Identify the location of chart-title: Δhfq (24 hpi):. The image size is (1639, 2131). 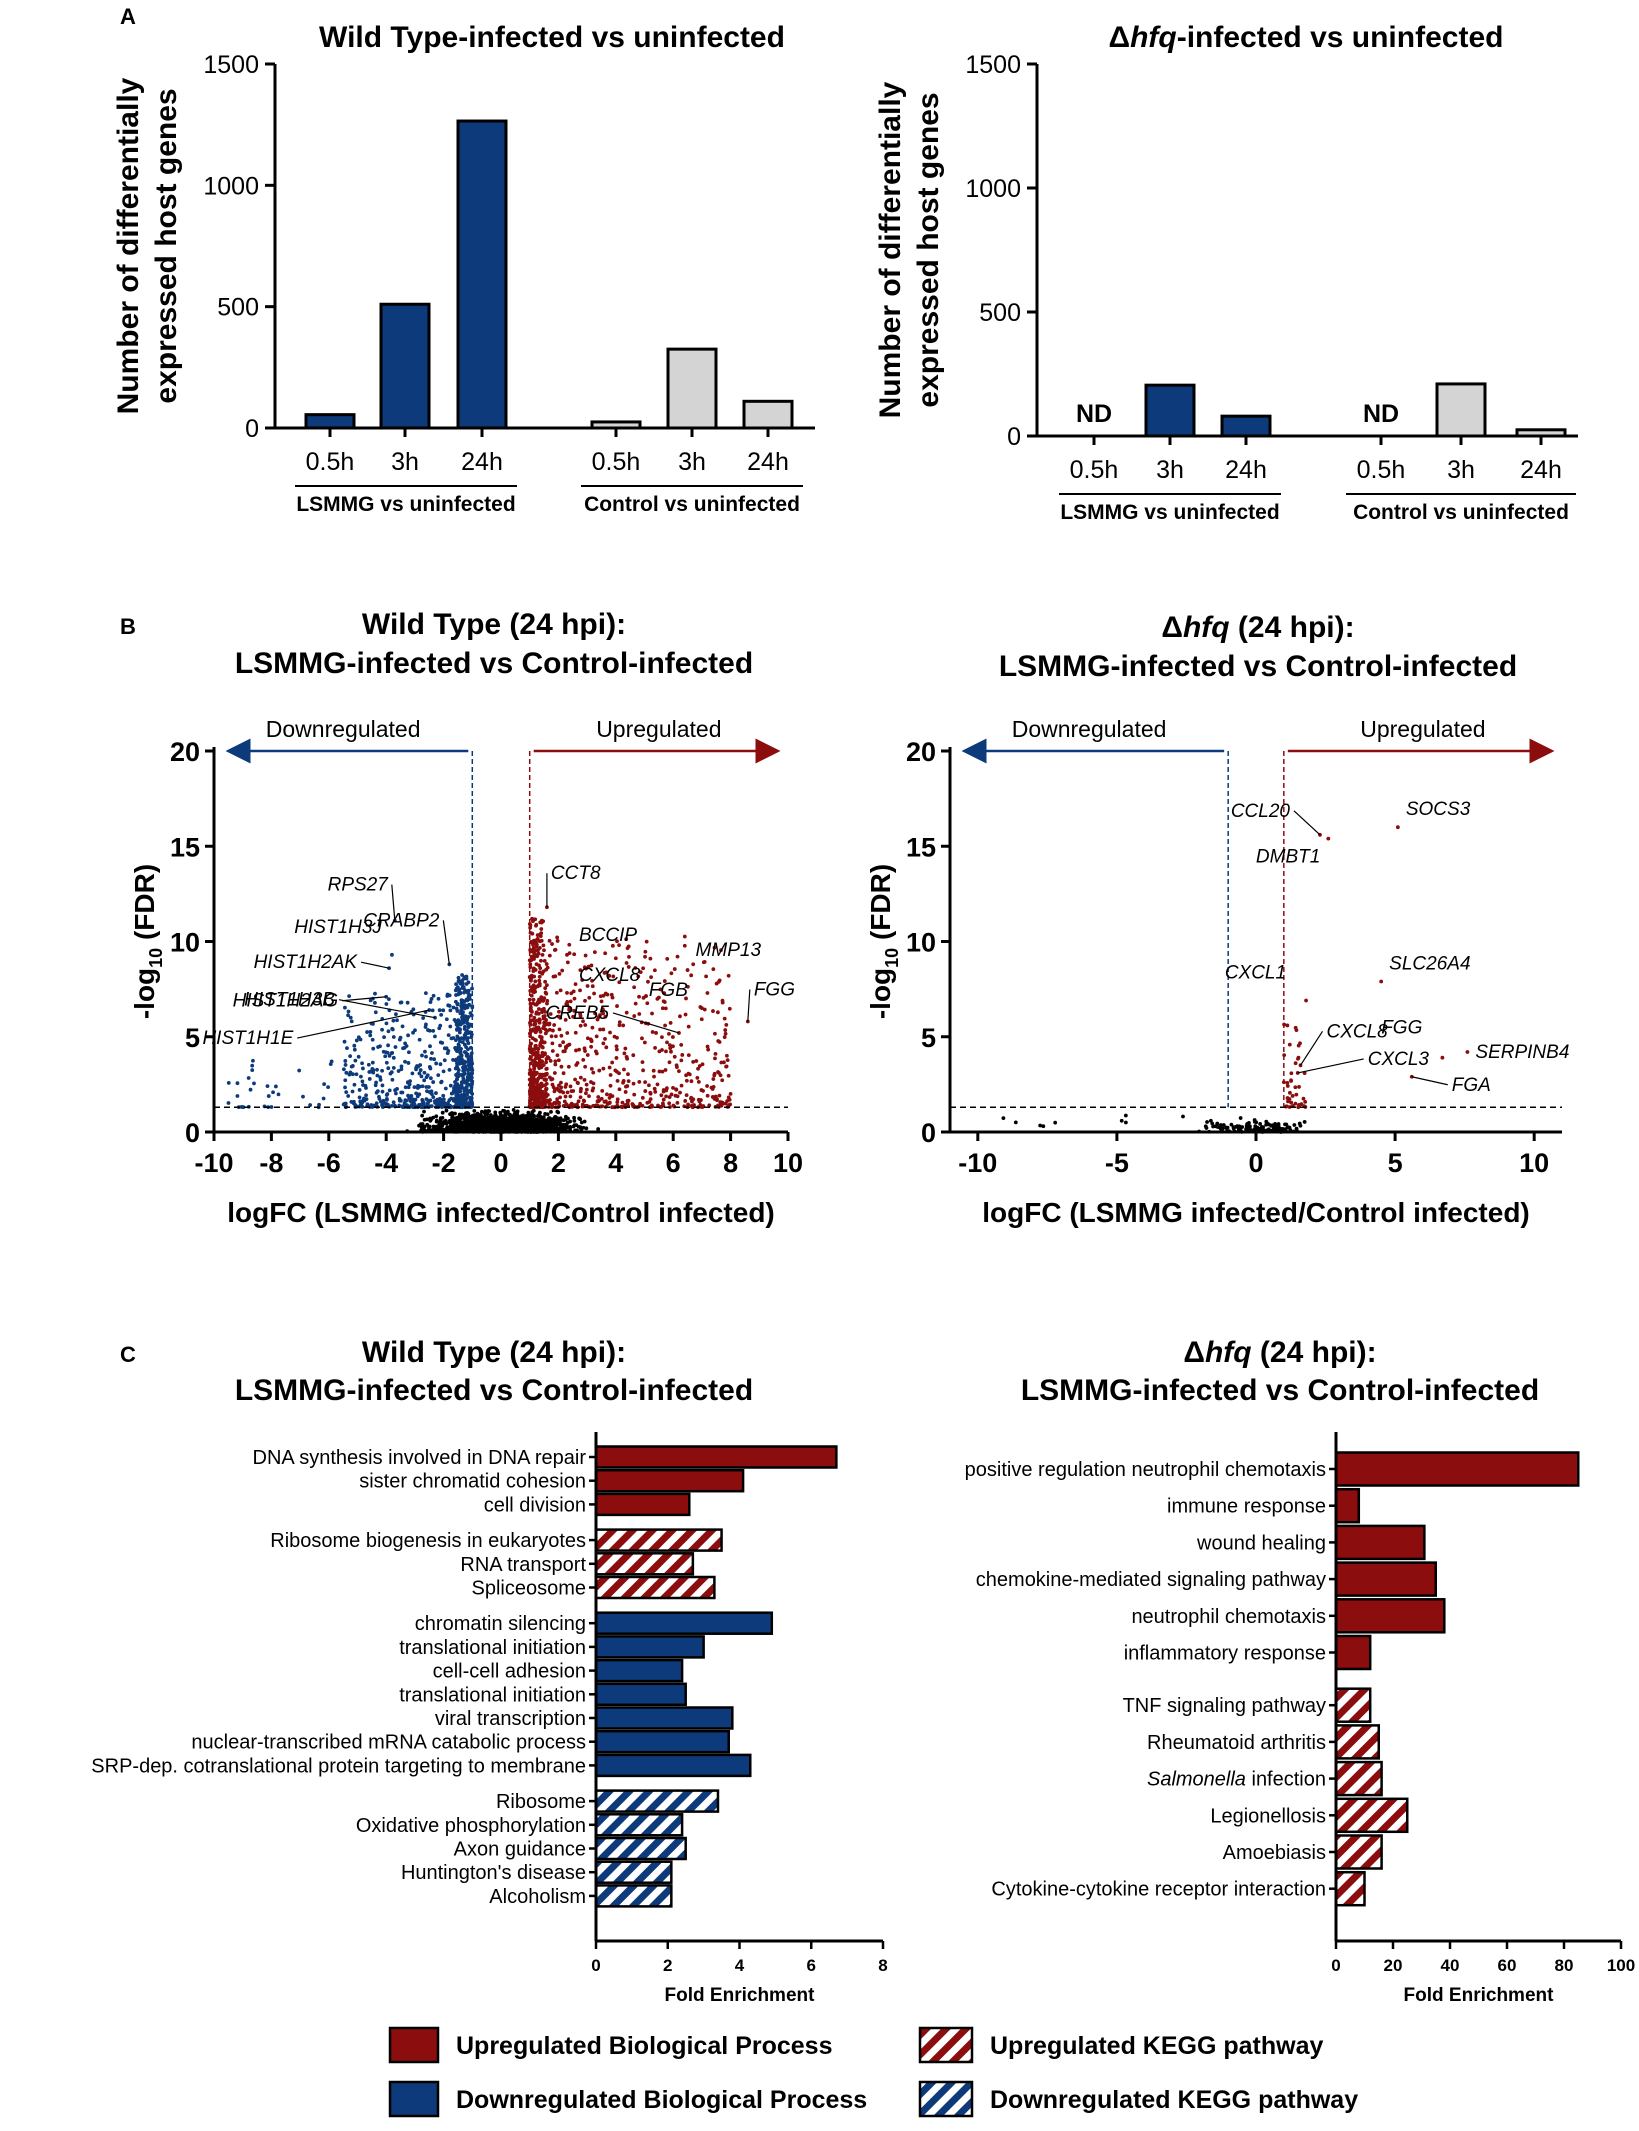
(1257, 627).